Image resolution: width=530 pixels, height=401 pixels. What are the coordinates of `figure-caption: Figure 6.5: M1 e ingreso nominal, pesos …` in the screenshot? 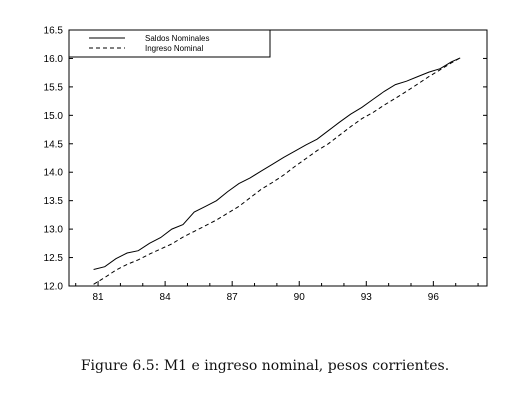 It's located at (265, 366).